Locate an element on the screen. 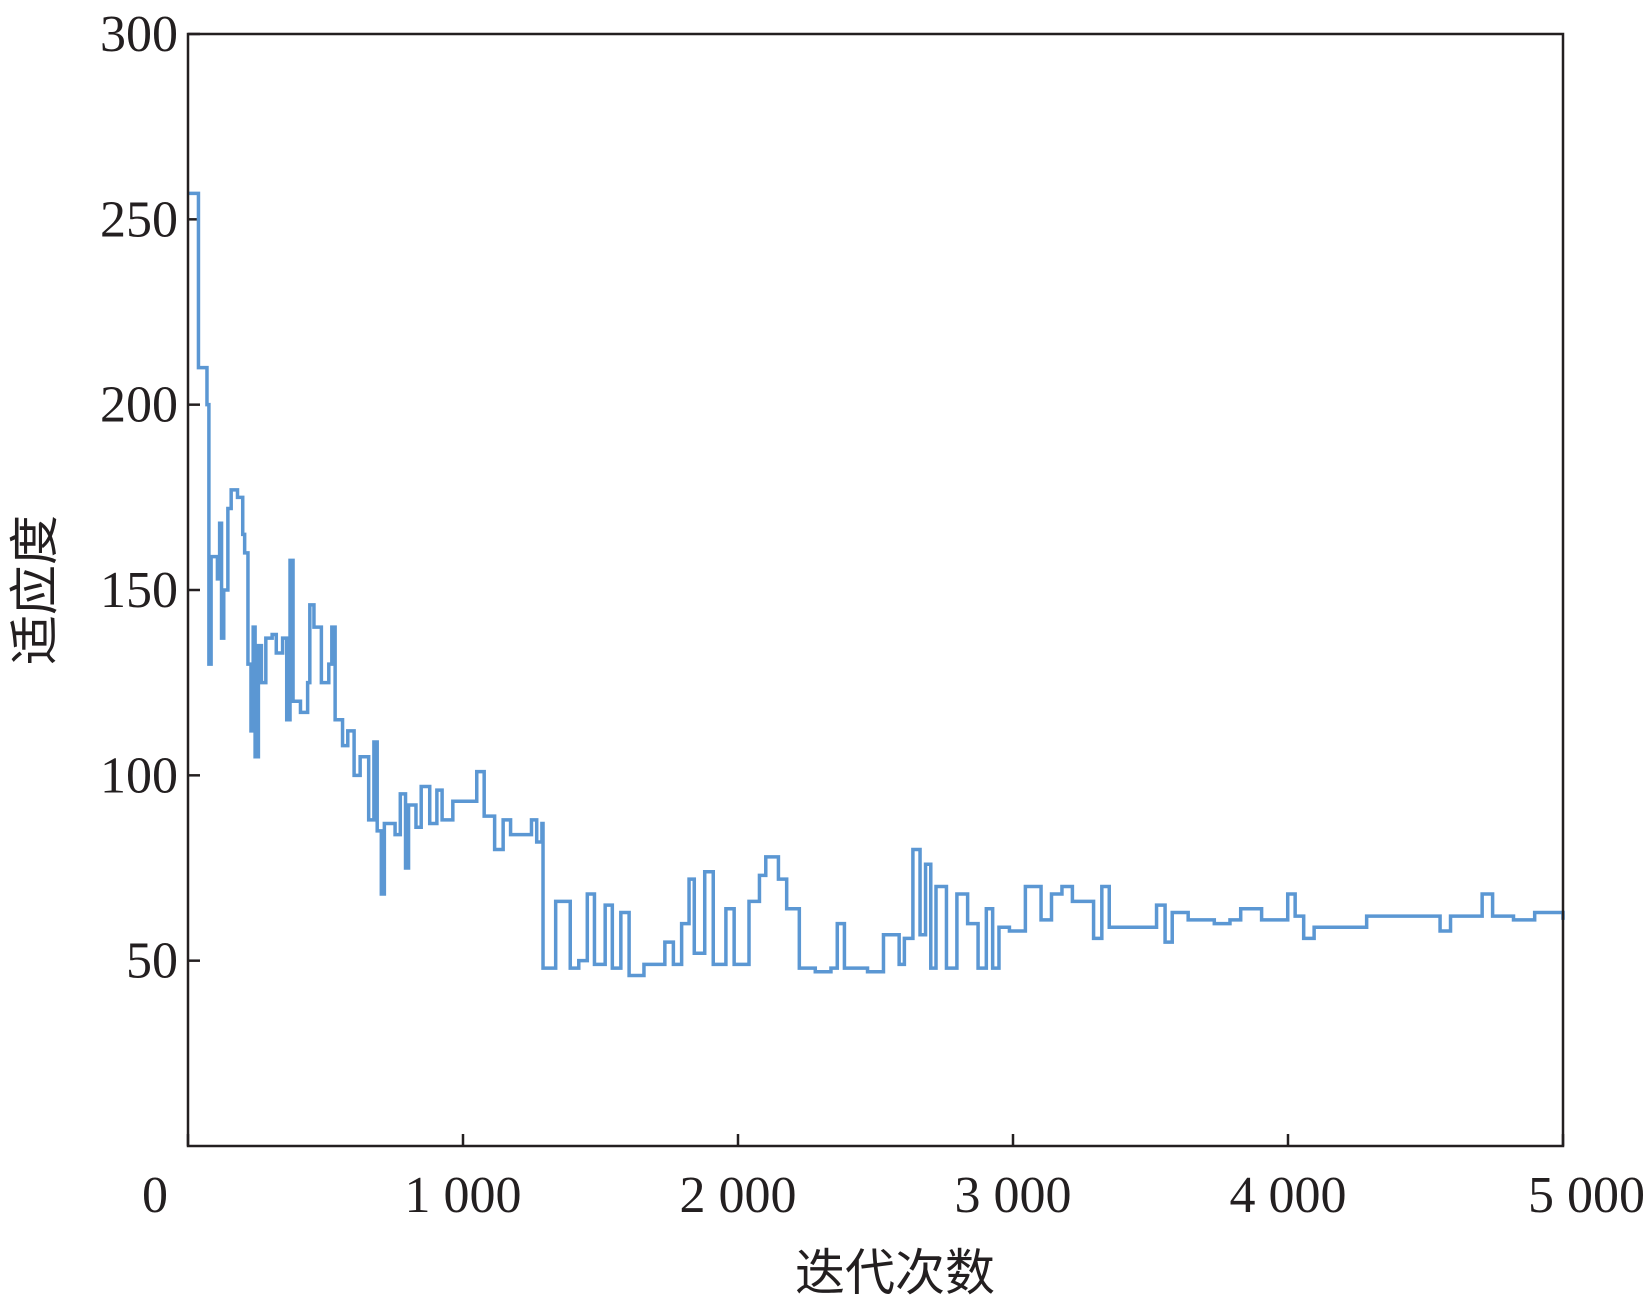 The image size is (1648, 1316). x-axis-title: 迭代次数 is located at coordinates (895, 1273).